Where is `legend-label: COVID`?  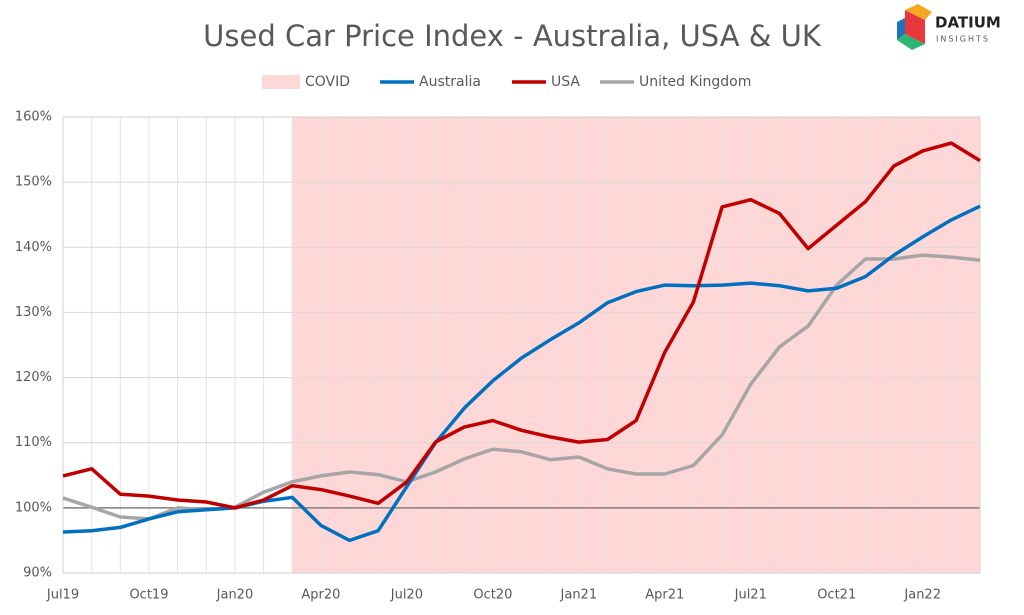 legend-label: COVID is located at coordinates (327, 82).